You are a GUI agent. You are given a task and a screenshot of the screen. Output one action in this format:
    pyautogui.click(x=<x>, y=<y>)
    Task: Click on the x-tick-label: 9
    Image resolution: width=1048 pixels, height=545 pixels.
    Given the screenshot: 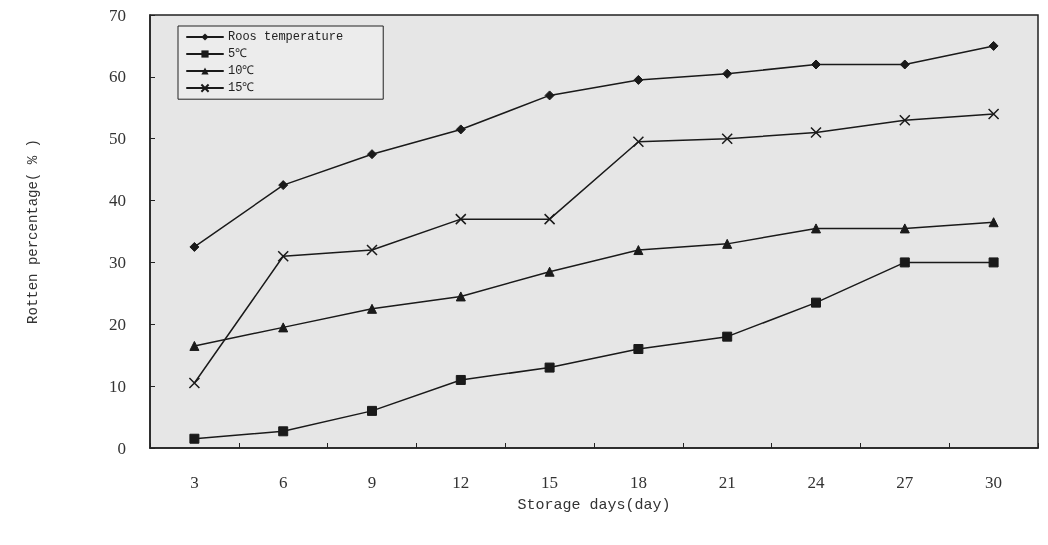 What is the action you would take?
    pyautogui.click(x=372, y=482)
    